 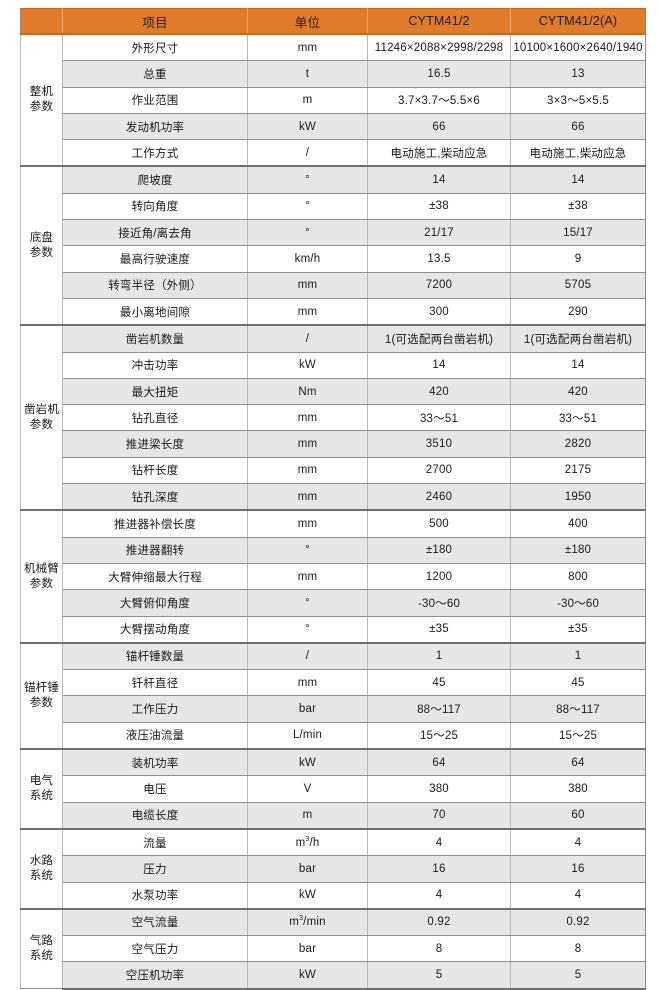 I want to click on section-label-line1: 底盘, so click(x=41, y=237).